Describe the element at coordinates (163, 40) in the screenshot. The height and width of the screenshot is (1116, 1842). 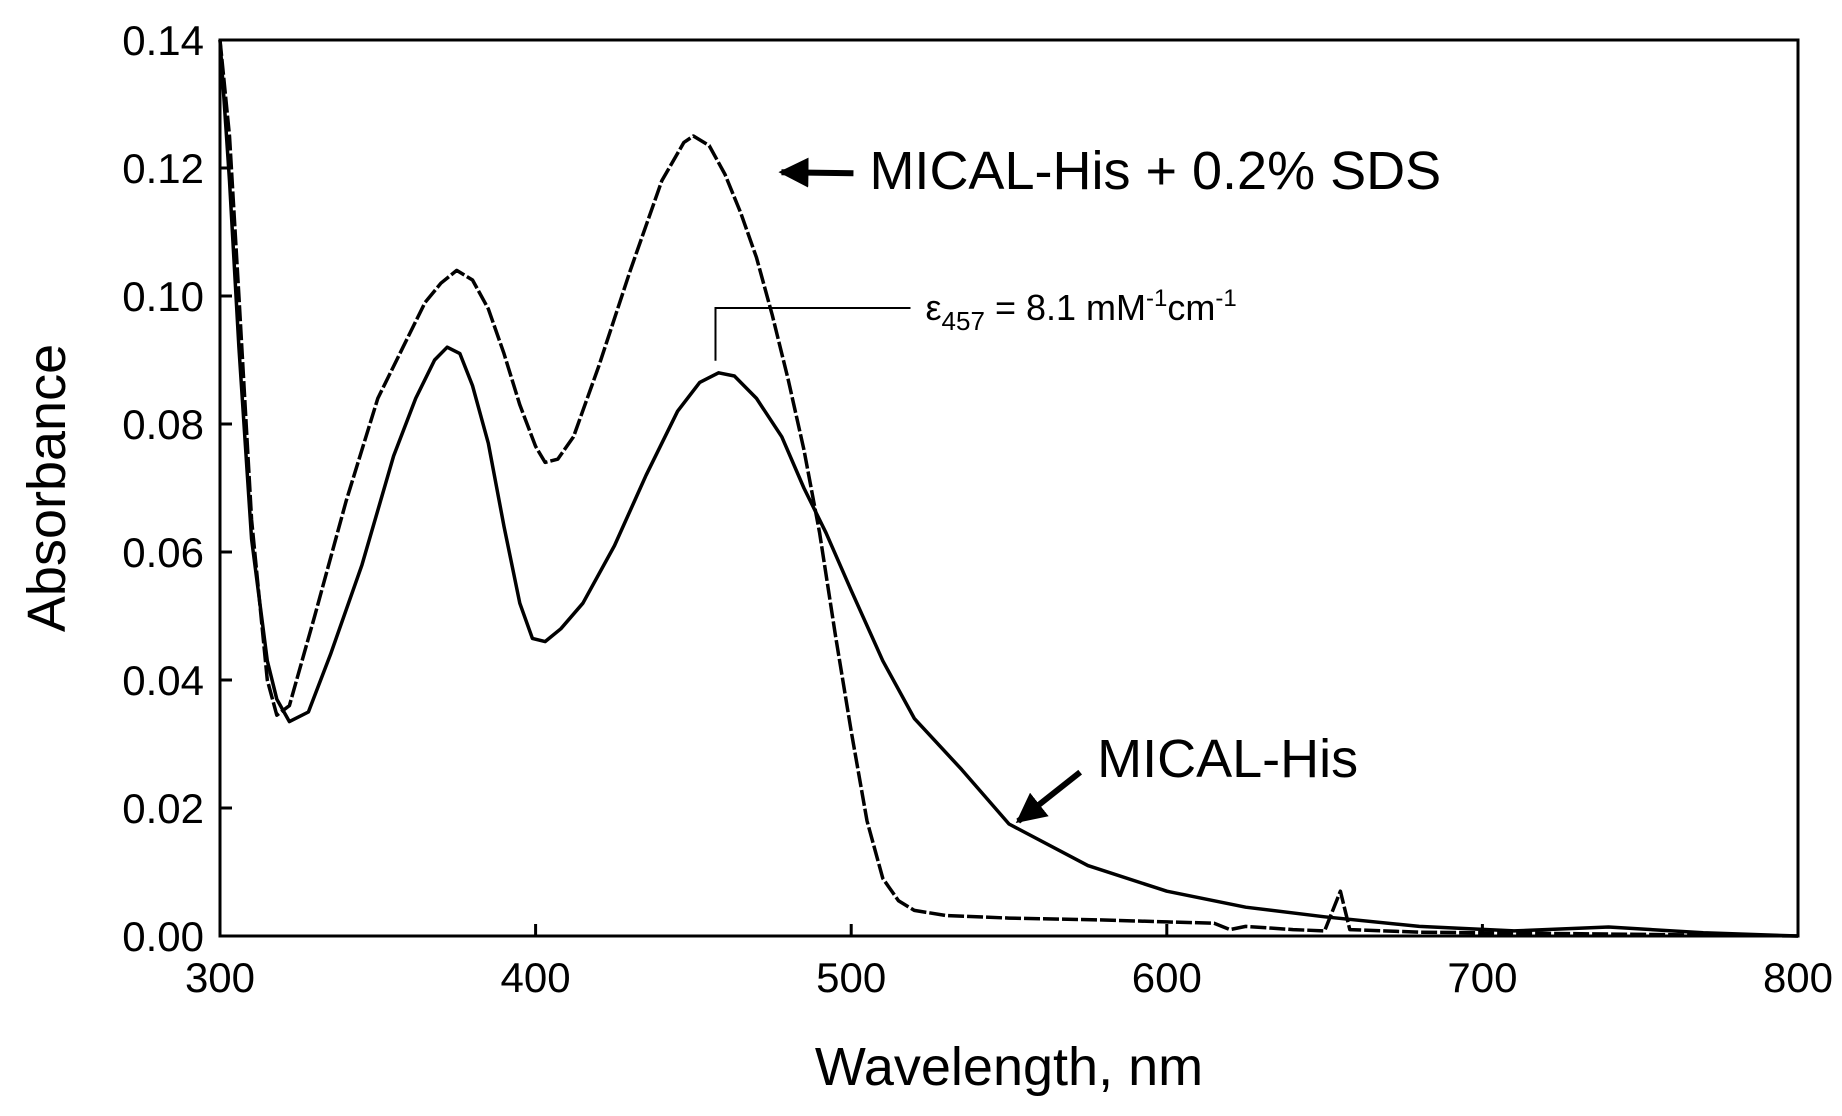
I see `y-tick-label: 0.14` at that location.